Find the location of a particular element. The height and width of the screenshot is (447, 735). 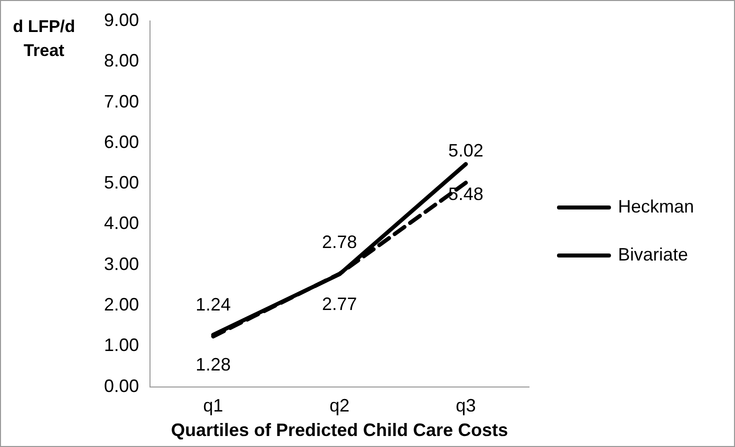

x-tick-label: q2 is located at coordinates (339, 406).